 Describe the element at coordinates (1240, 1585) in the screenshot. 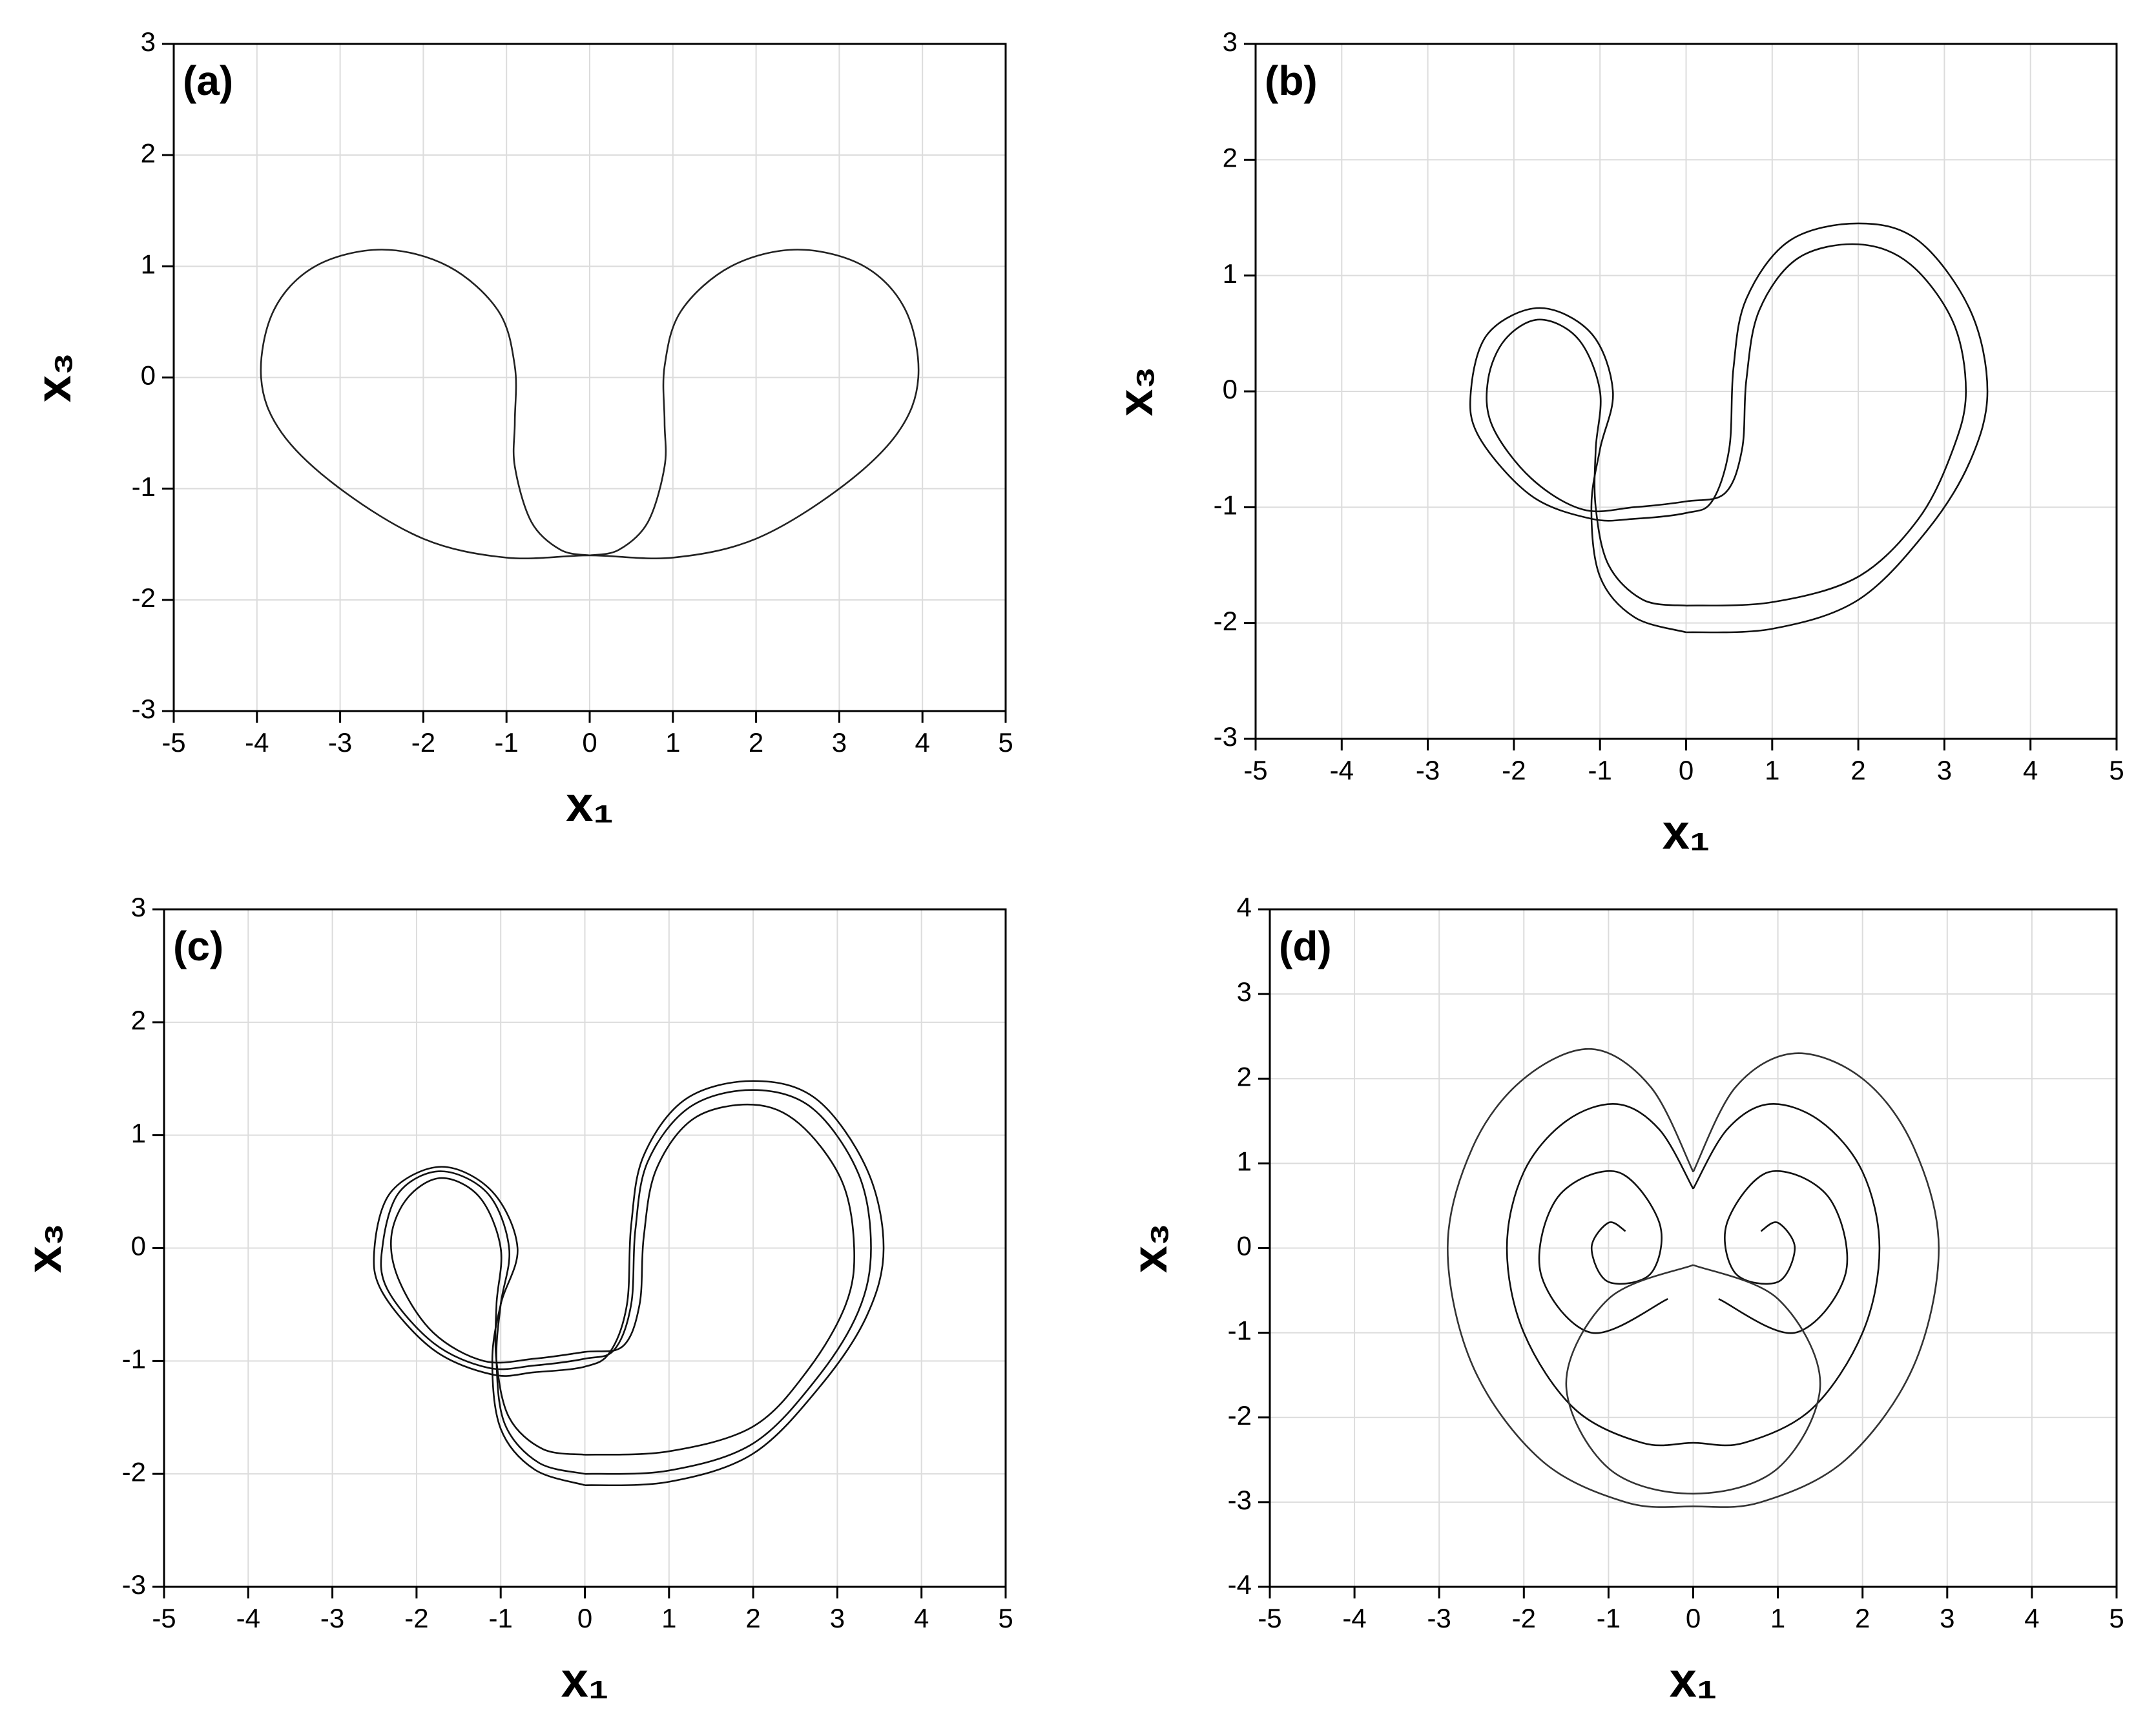

I see `y-tick-label: -4` at that location.